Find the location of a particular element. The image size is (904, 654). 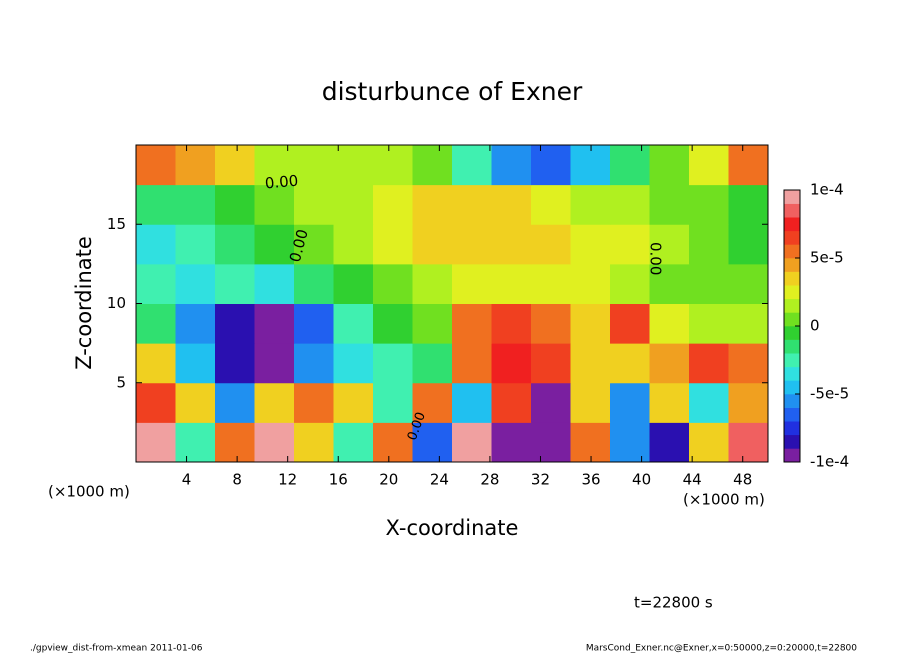

x-tick-label: 48 is located at coordinates (742, 480).